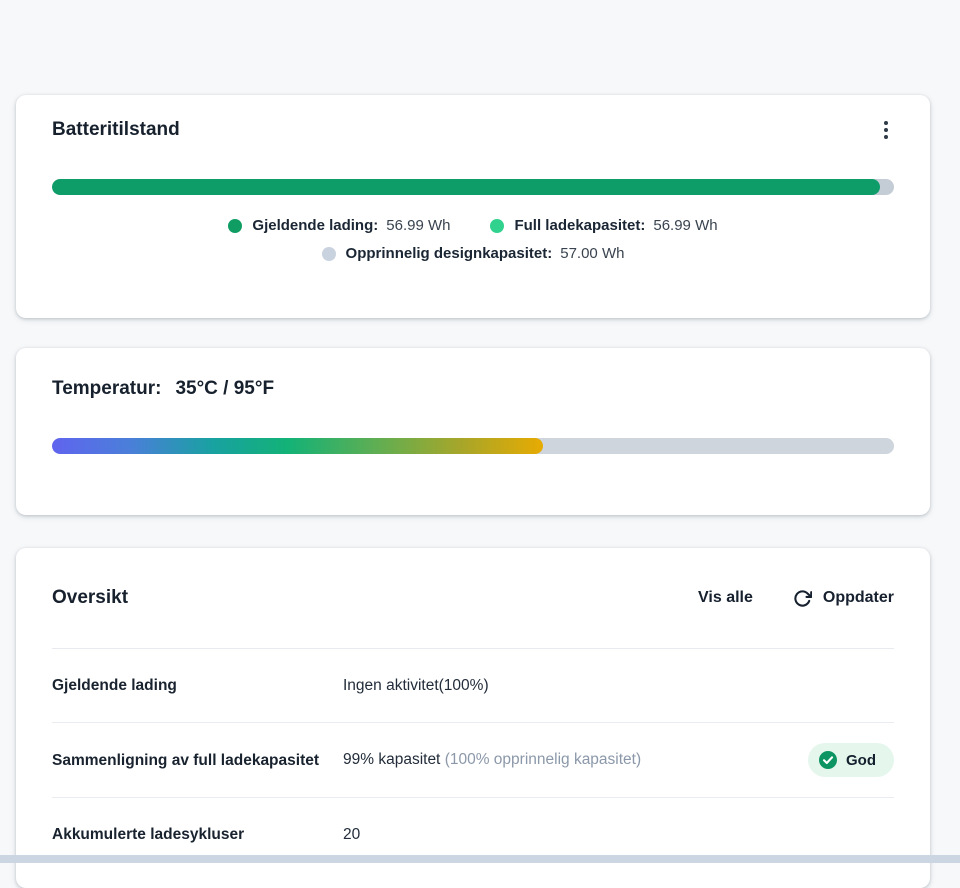 This screenshot has width=960, height=888. I want to click on overview-header: Oversikt Vis alle Oppdater, so click(473, 598).